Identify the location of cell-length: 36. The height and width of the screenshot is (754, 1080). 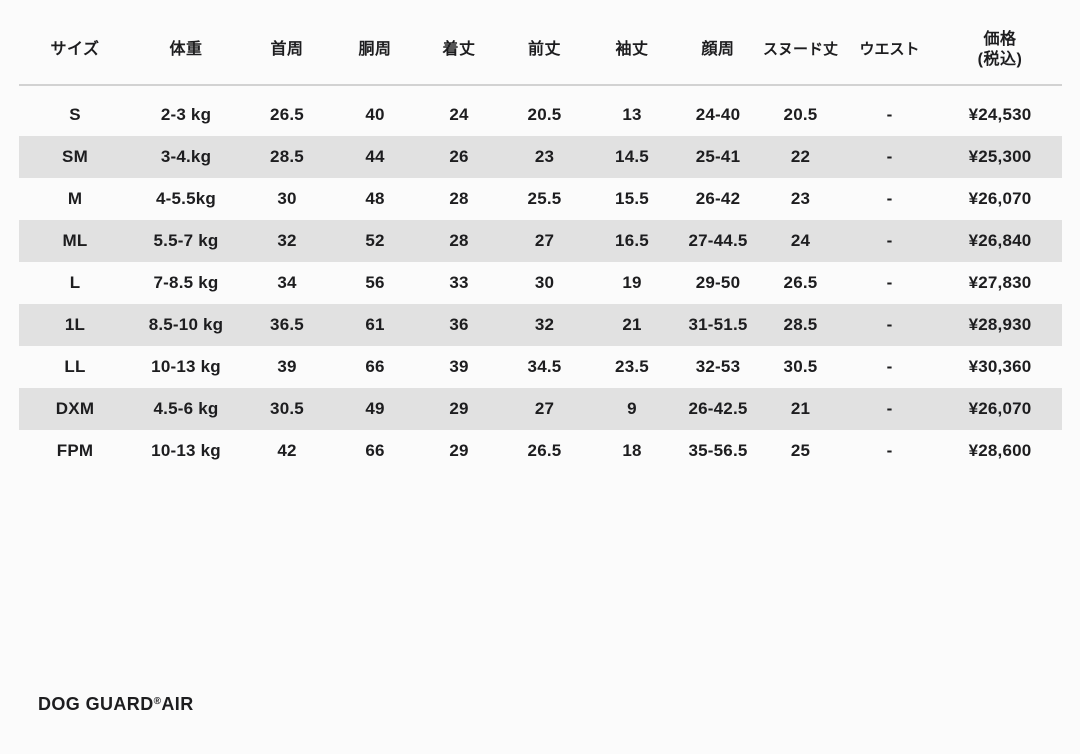
(459, 325).